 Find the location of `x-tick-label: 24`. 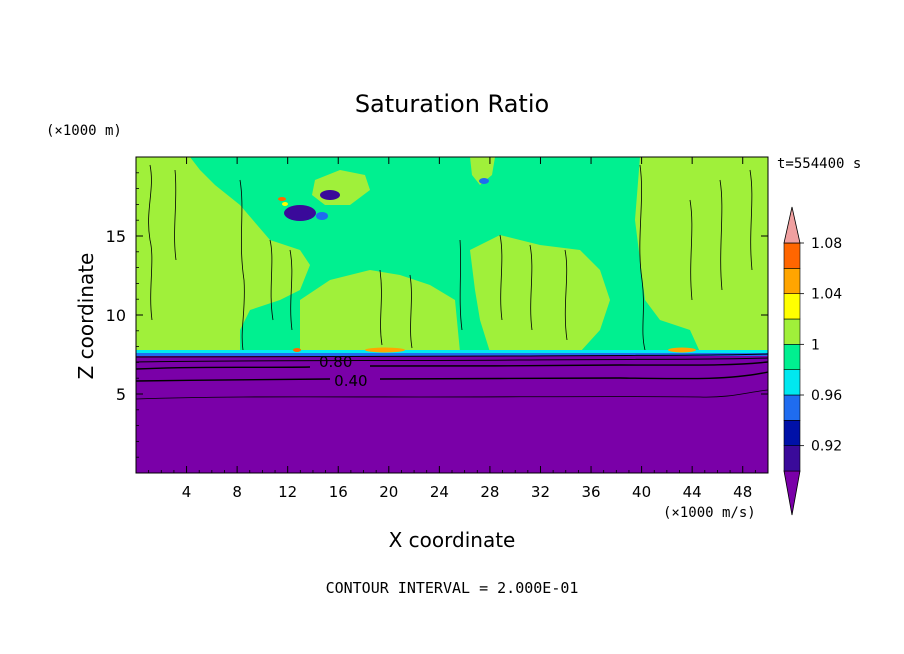

x-tick-label: 24 is located at coordinates (439, 492).